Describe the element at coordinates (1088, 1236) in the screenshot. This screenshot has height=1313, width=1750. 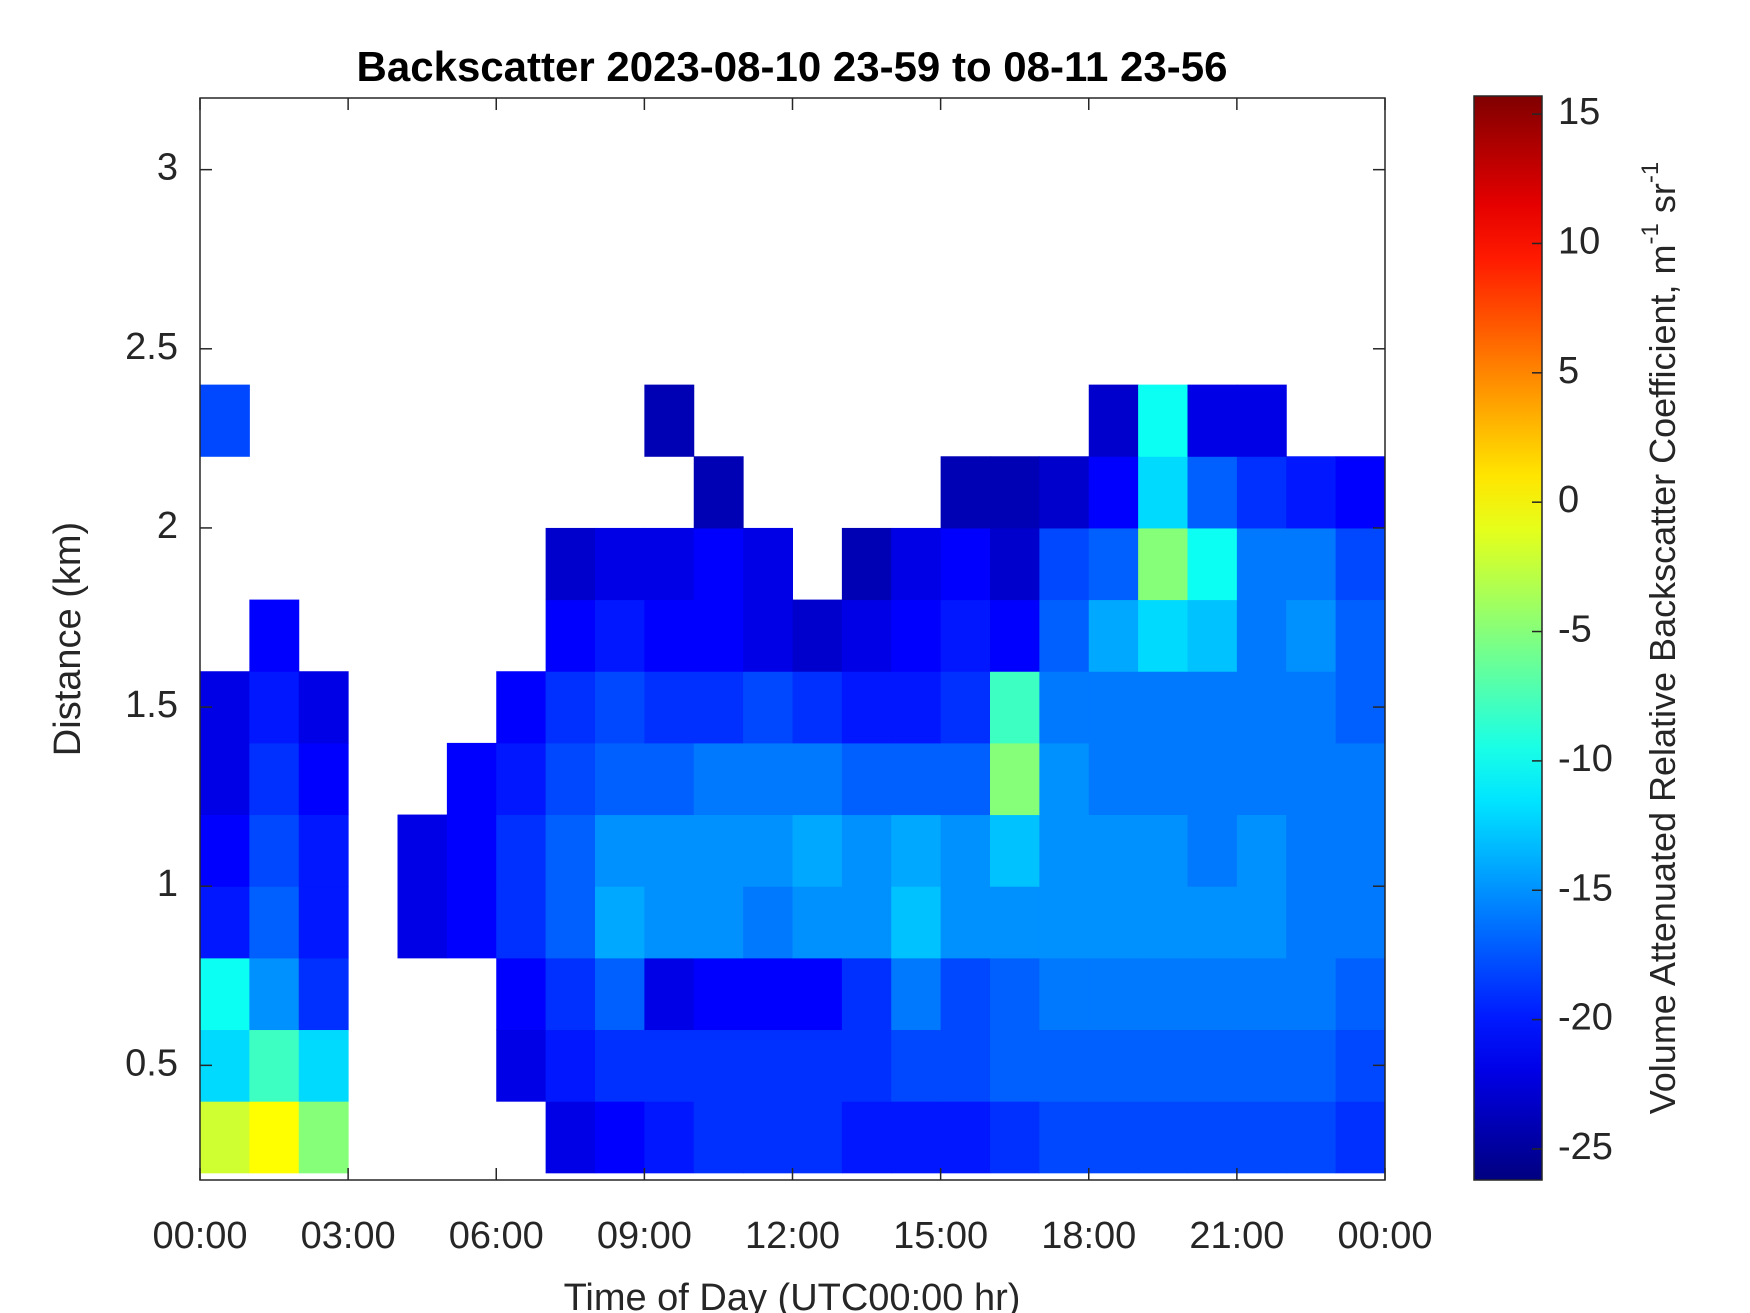
I see `x-tick-label: 18:00` at that location.